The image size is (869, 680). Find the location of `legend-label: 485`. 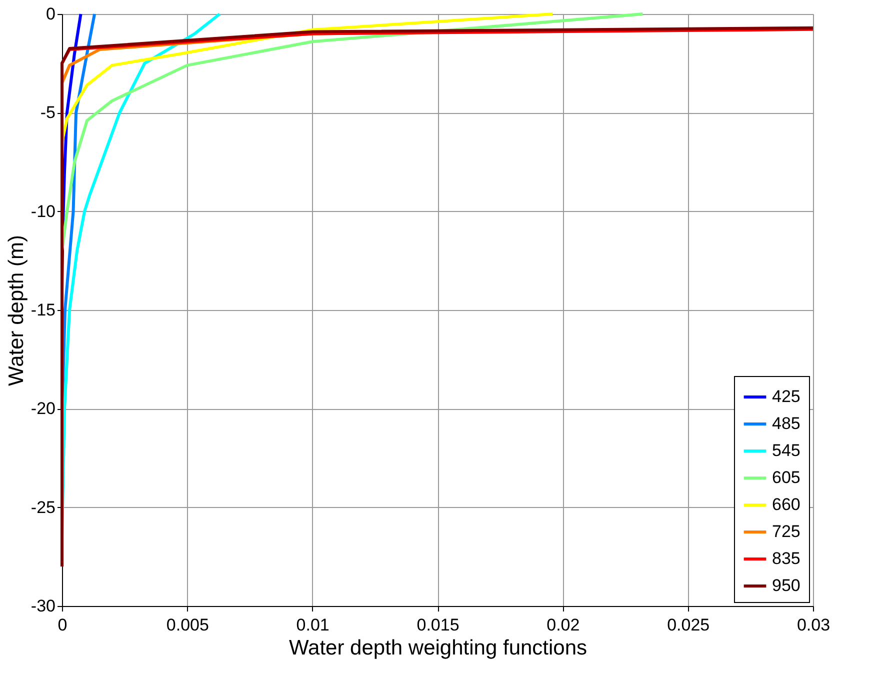

legend-label: 485 is located at coordinates (786, 423).